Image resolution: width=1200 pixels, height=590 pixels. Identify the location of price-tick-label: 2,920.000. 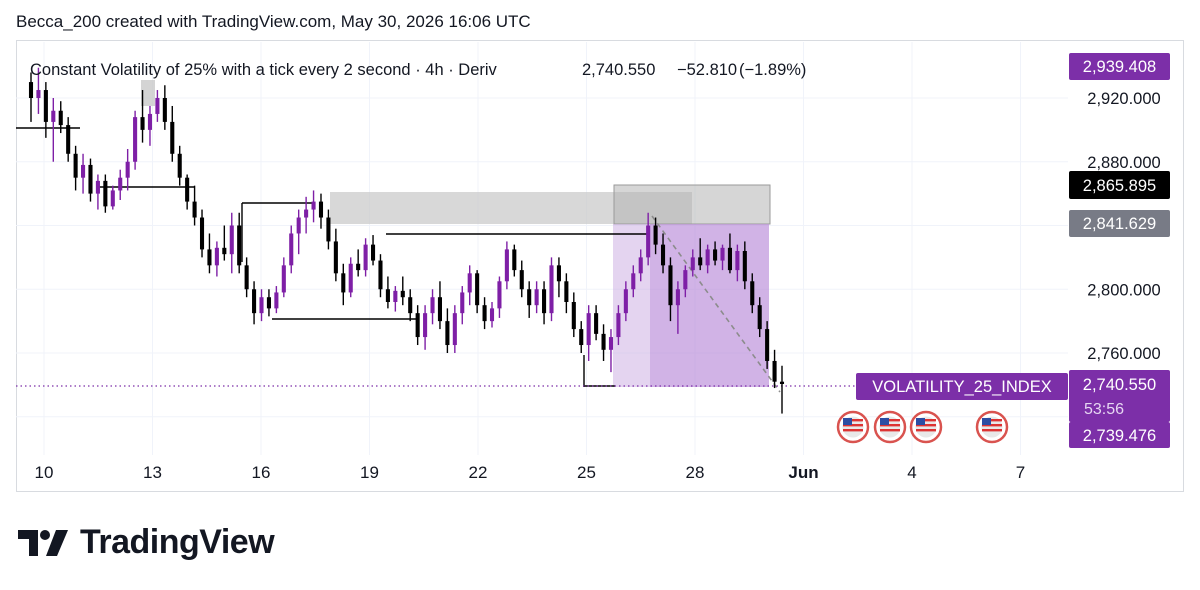
(1123, 99).